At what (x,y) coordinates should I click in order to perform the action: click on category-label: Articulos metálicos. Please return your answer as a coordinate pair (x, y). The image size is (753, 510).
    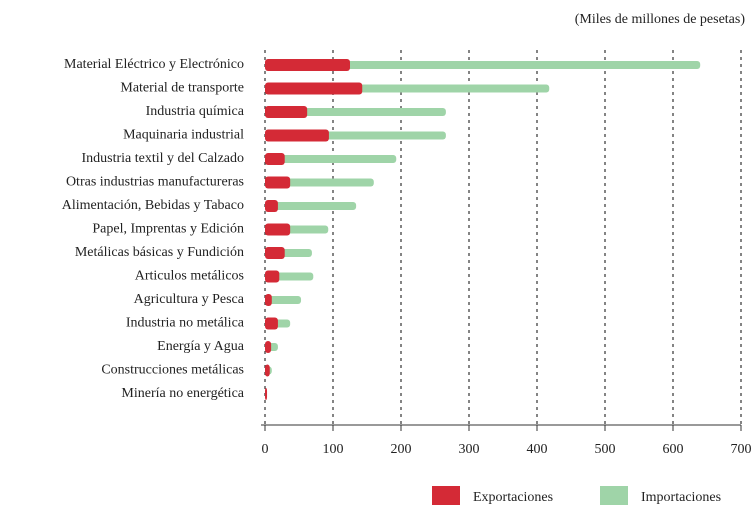
    Looking at the image, I should click on (189, 276).